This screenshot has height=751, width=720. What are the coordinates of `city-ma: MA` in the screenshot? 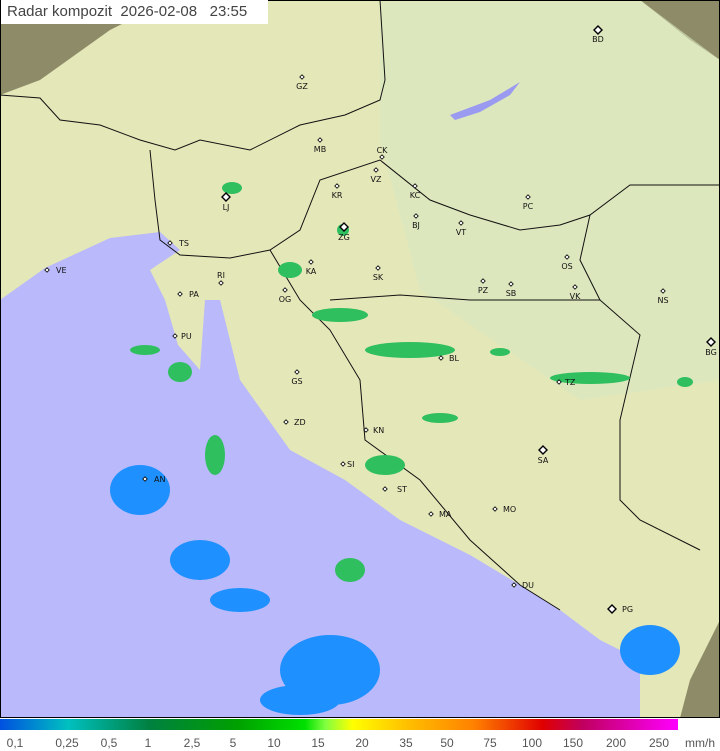 It's located at (440, 514).